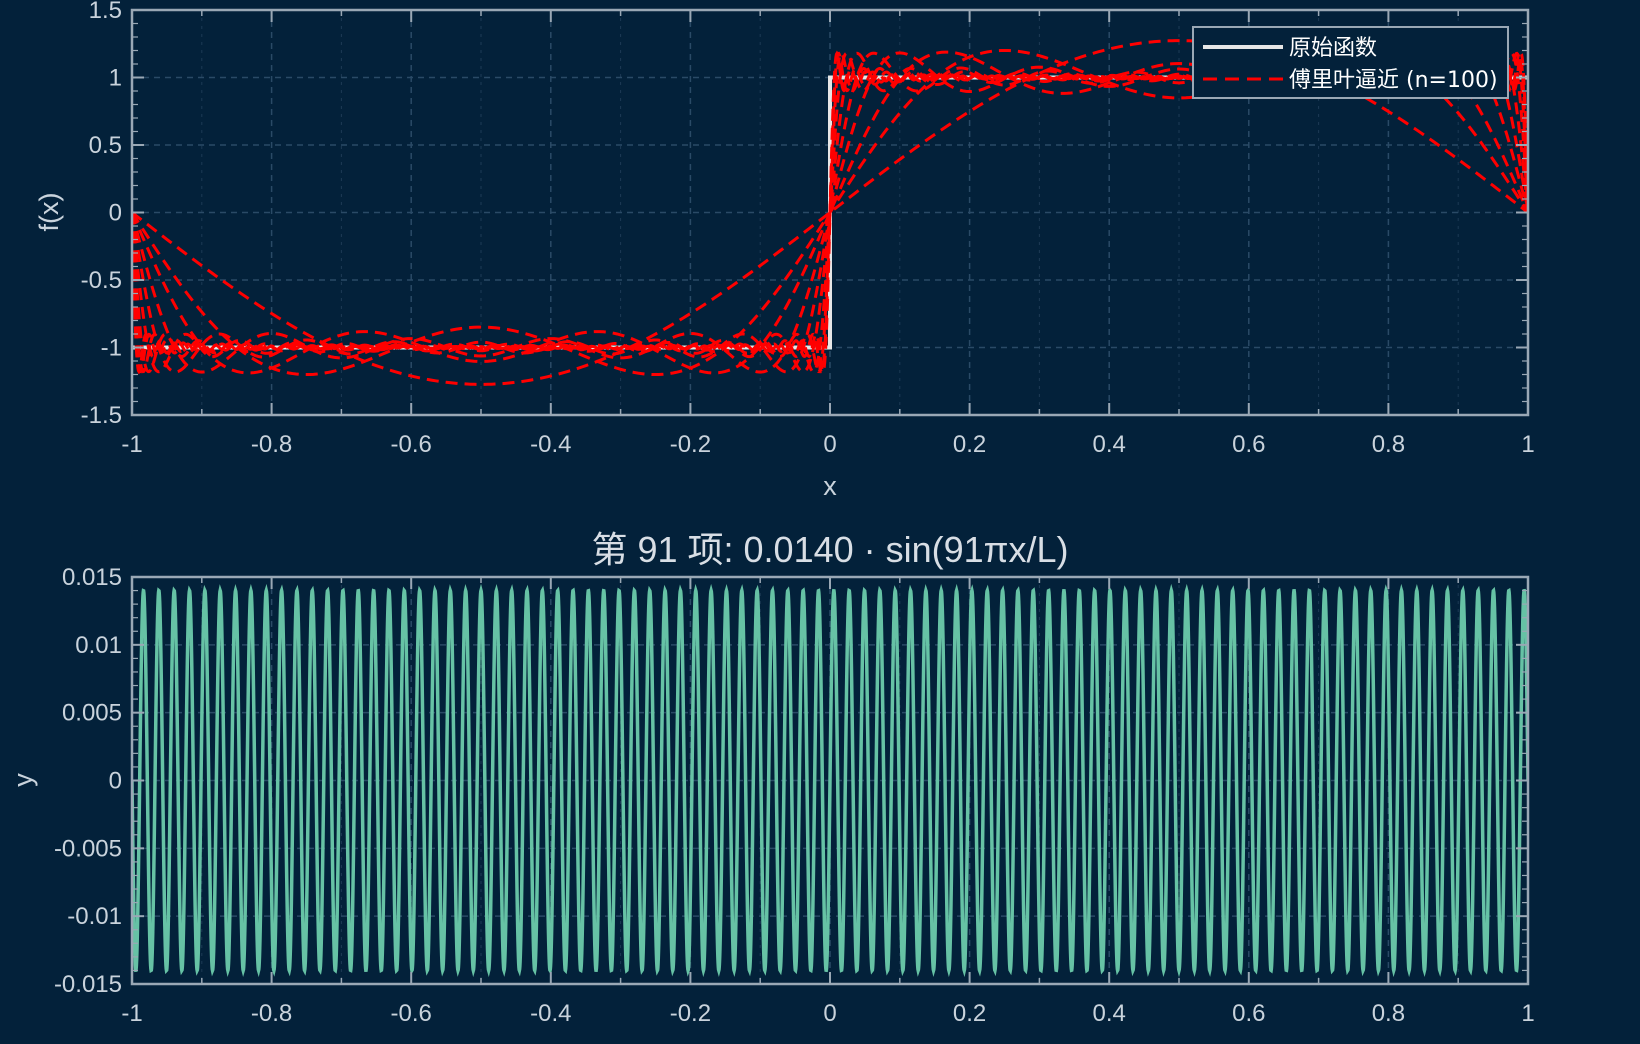 The width and height of the screenshot is (1640, 1044). Describe the element at coordinates (23, 780) in the screenshot. I see `bottom-ylabel: y` at that location.